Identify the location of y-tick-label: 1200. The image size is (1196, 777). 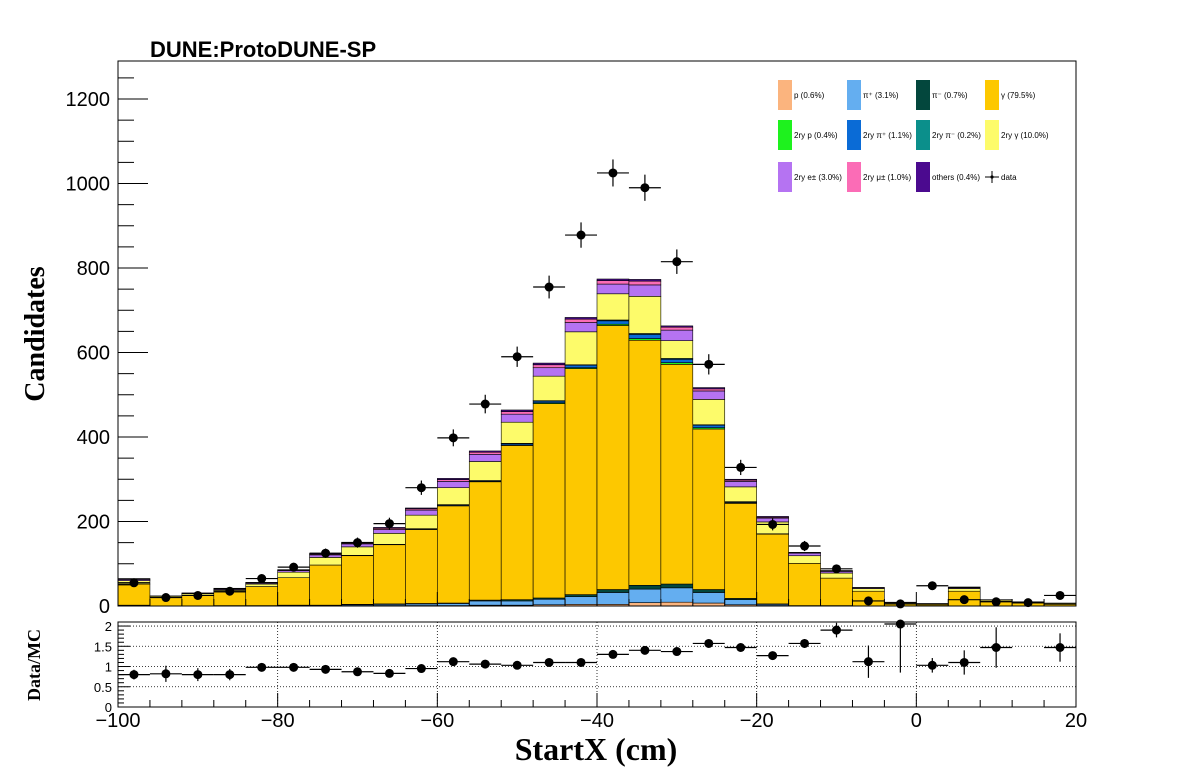
(88, 100).